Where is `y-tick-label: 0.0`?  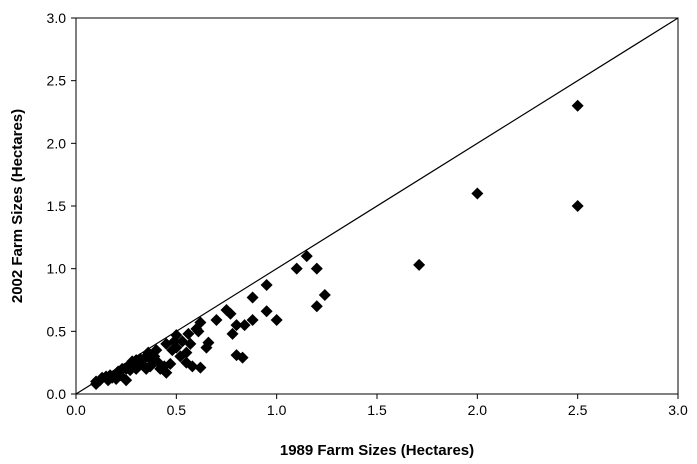 y-tick-label: 0.0 is located at coordinates (57, 394).